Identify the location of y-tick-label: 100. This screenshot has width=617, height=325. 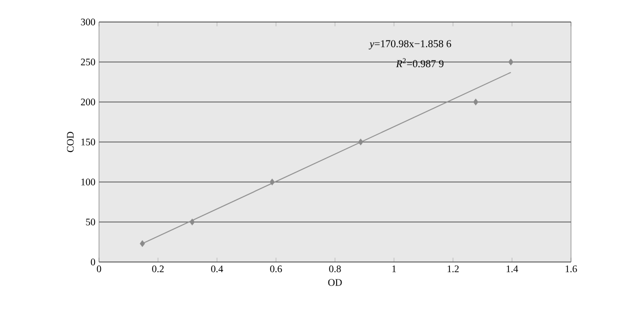
(88, 182).